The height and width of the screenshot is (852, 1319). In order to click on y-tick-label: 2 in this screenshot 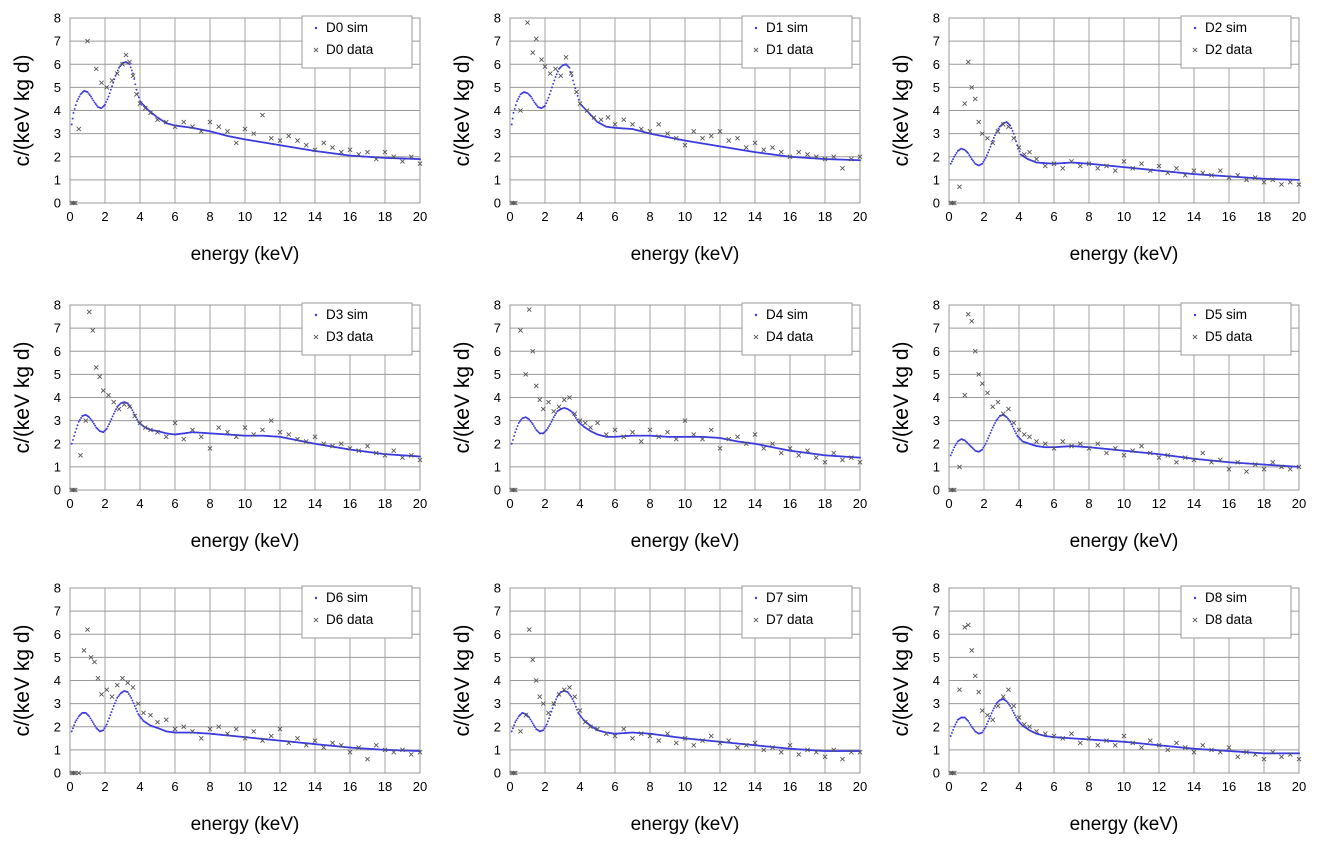, I will do `click(57, 156)`.